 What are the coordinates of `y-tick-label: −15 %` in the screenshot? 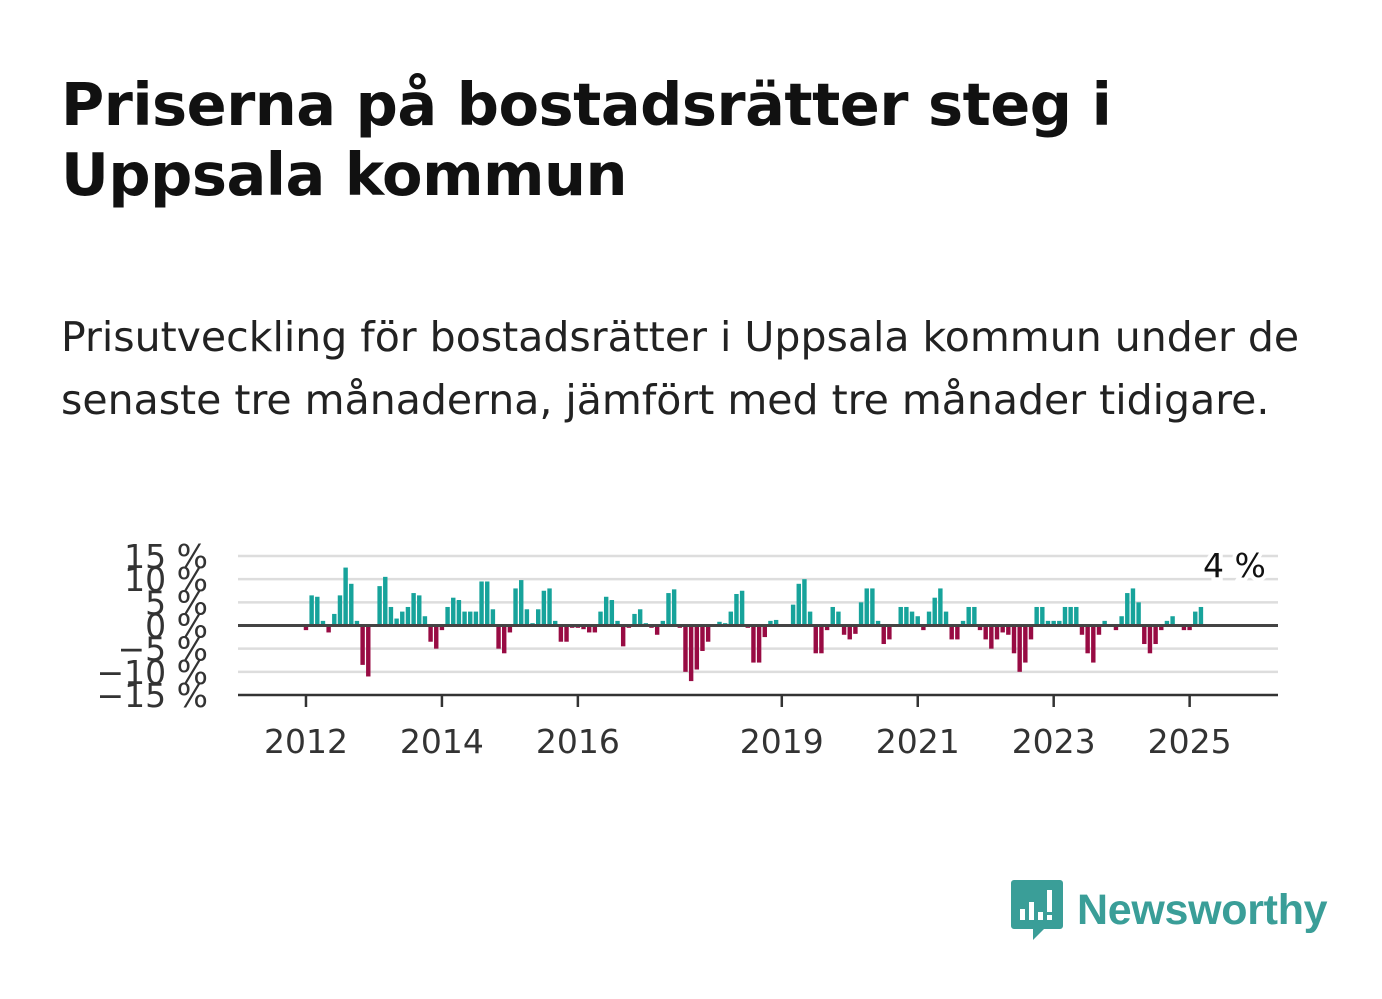 It's located at (153, 695).